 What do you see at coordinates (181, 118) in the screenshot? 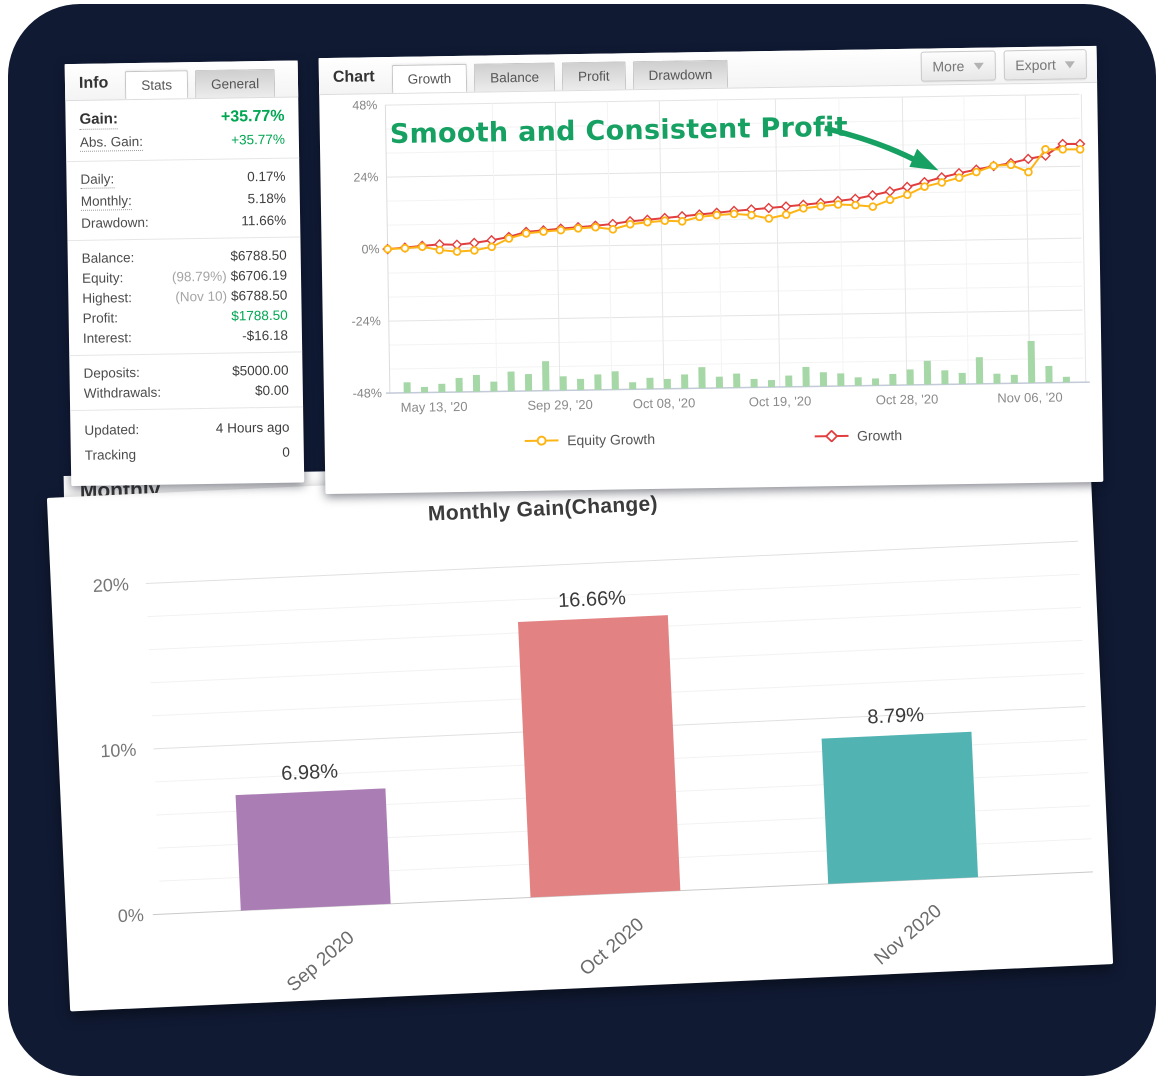
I see `stat-row: Gain: +35.77%` at bounding box center [181, 118].